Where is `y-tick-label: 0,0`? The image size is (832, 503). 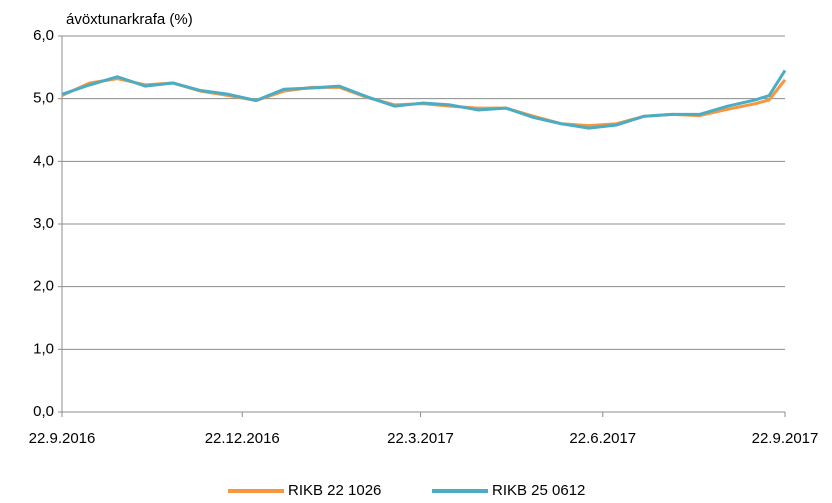
y-tick-label: 0,0 is located at coordinates (43, 411).